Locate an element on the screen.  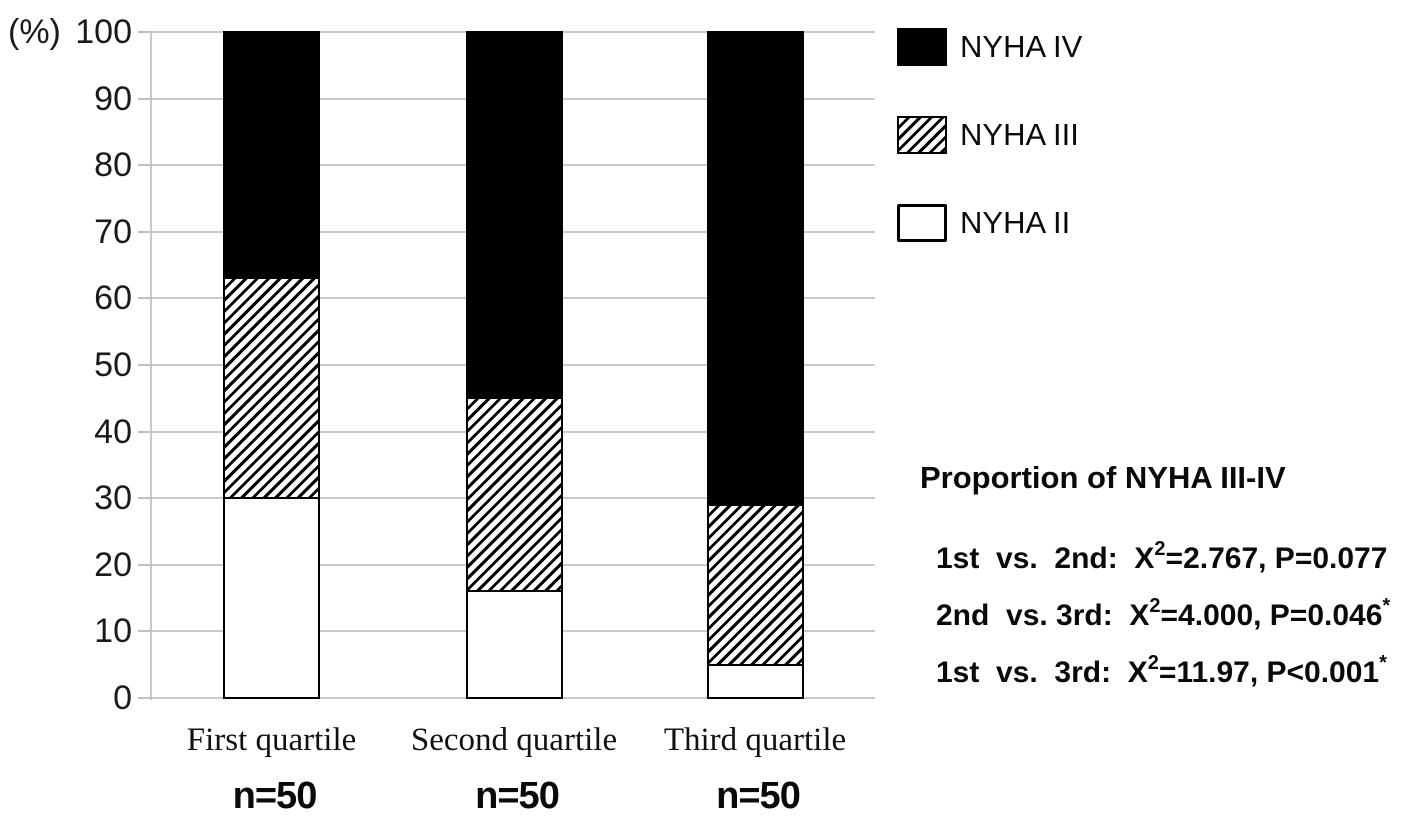
legend-item-nyha-ii: NYHA II is located at coordinates (989, 223).